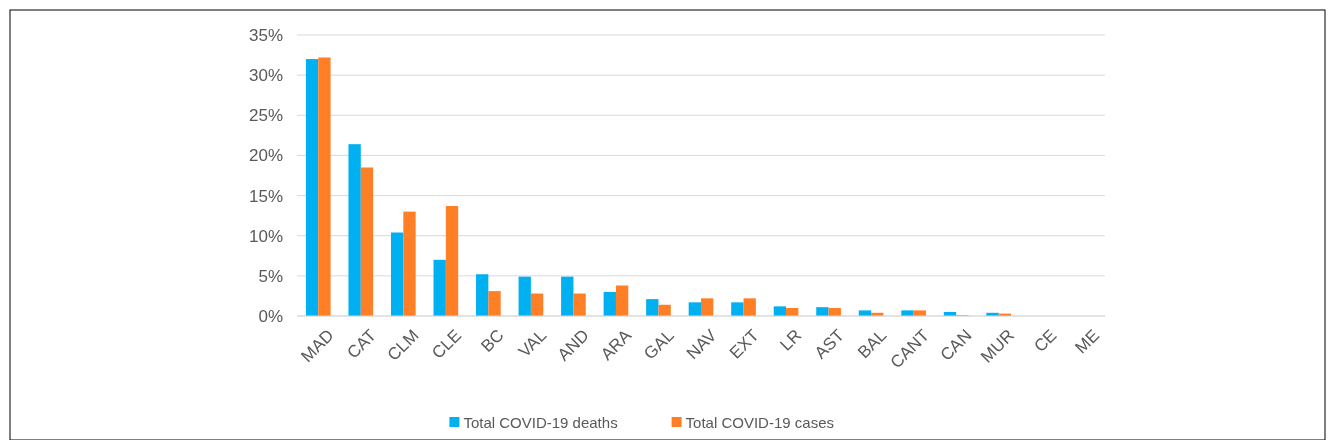 The height and width of the screenshot is (440, 1335). Describe the element at coordinates (791, 340) in the screenshot. I see `x-tick-label: LR` at that location.